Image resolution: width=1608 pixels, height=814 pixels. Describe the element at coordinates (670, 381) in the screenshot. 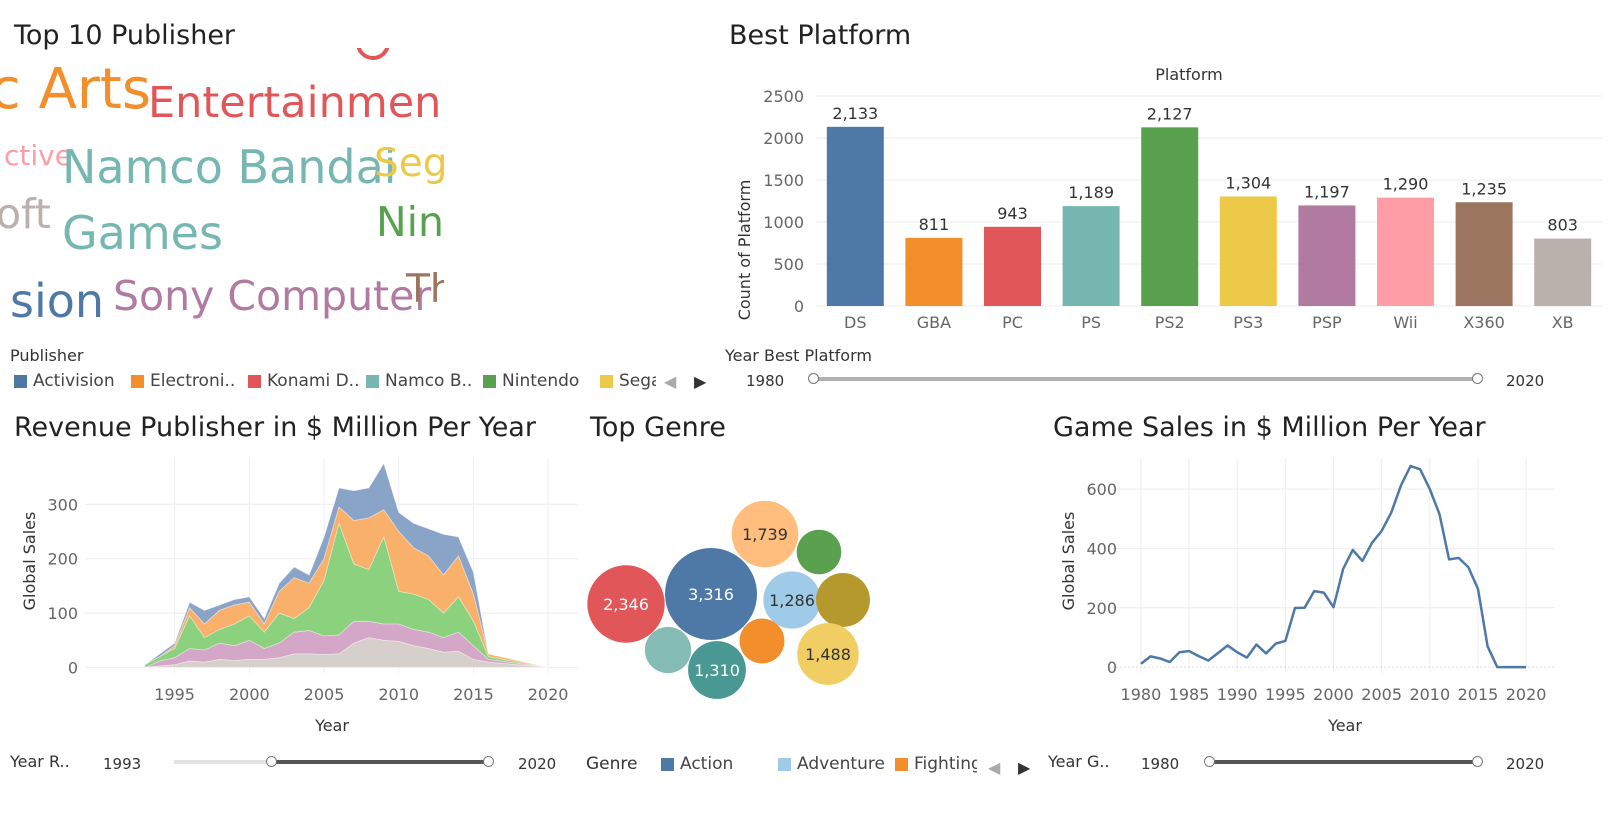

I see `legend-prev-arrow: ◀` at that location.